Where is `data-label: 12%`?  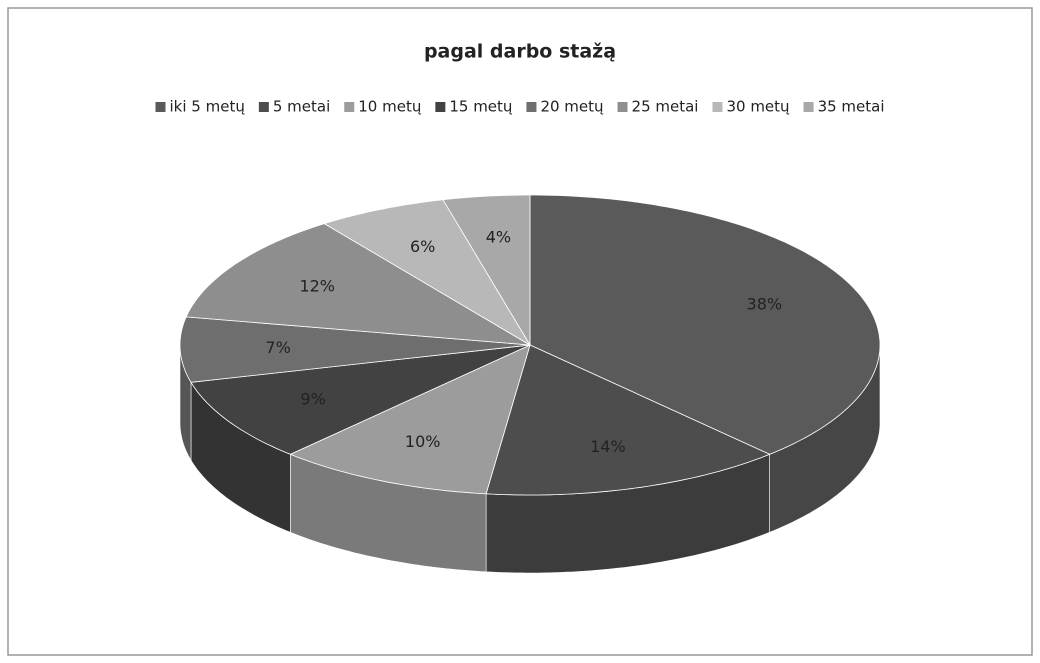
data-label: 12% is located at coordinates (317, 286).